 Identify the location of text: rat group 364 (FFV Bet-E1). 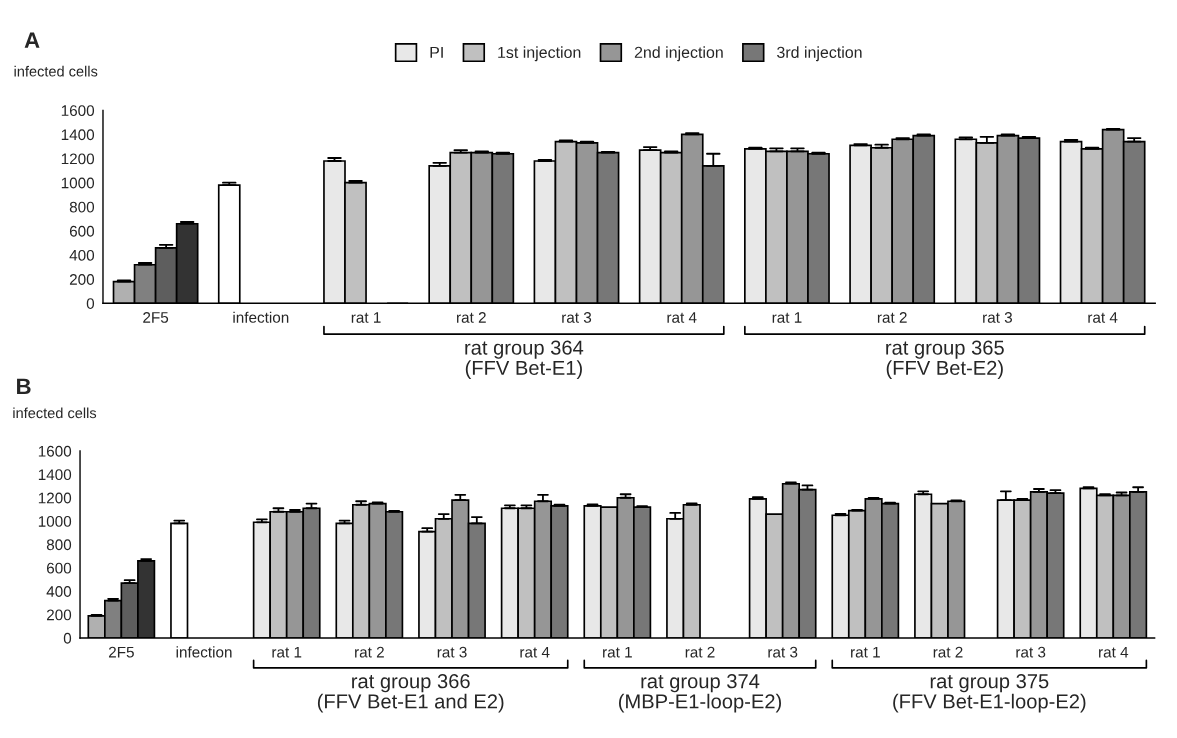
(524, 359).